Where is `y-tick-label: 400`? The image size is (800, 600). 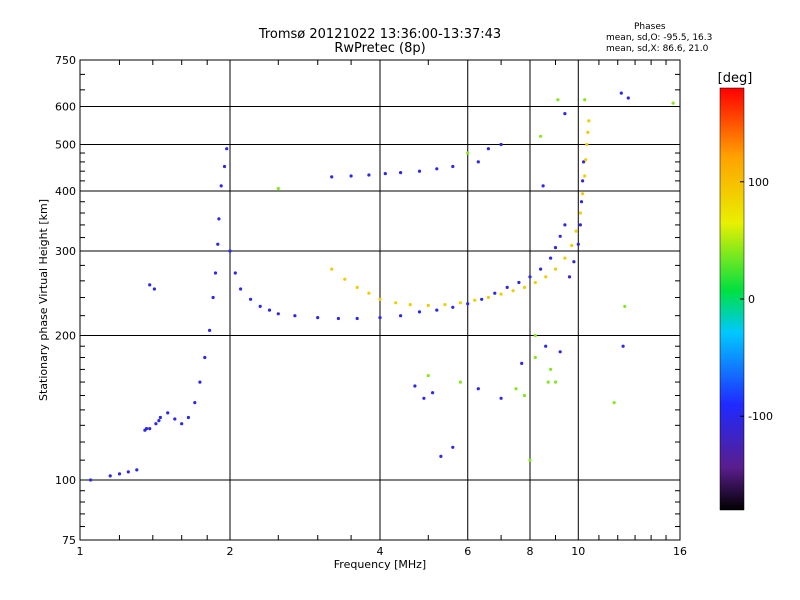 y-tick-label: 400 is located at coordinates (65, 191).